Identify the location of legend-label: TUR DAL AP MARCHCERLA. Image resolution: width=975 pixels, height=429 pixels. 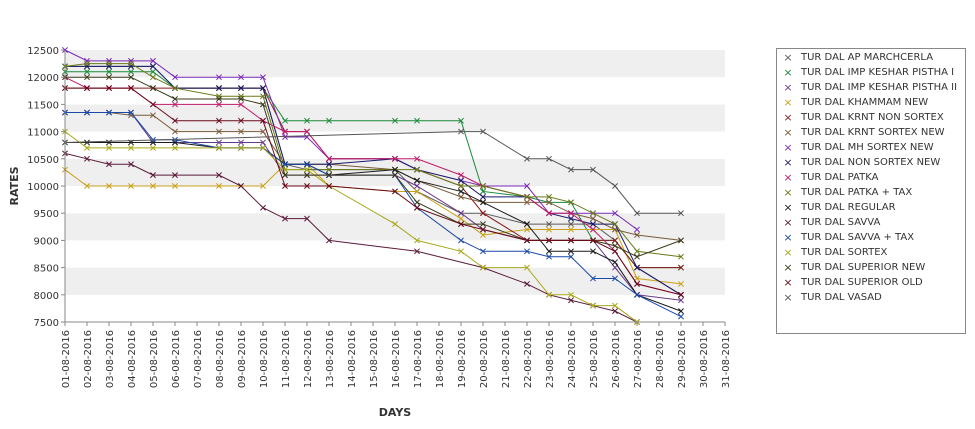
(867, 57).